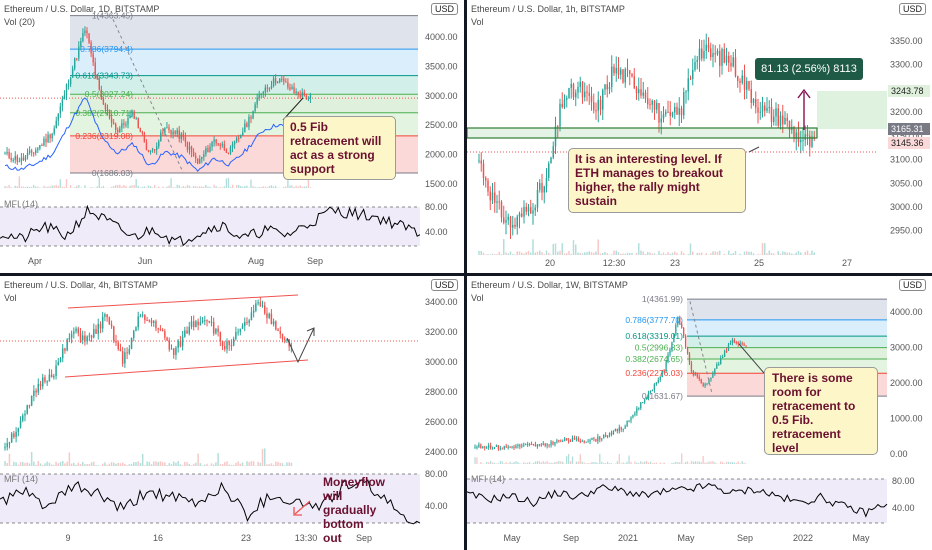 The width and height of the screenshot is (932, 550). What do you see at coordinates (244, 103) in the screenshot?
I see `fib-zone` at bounding box center [244, 103].